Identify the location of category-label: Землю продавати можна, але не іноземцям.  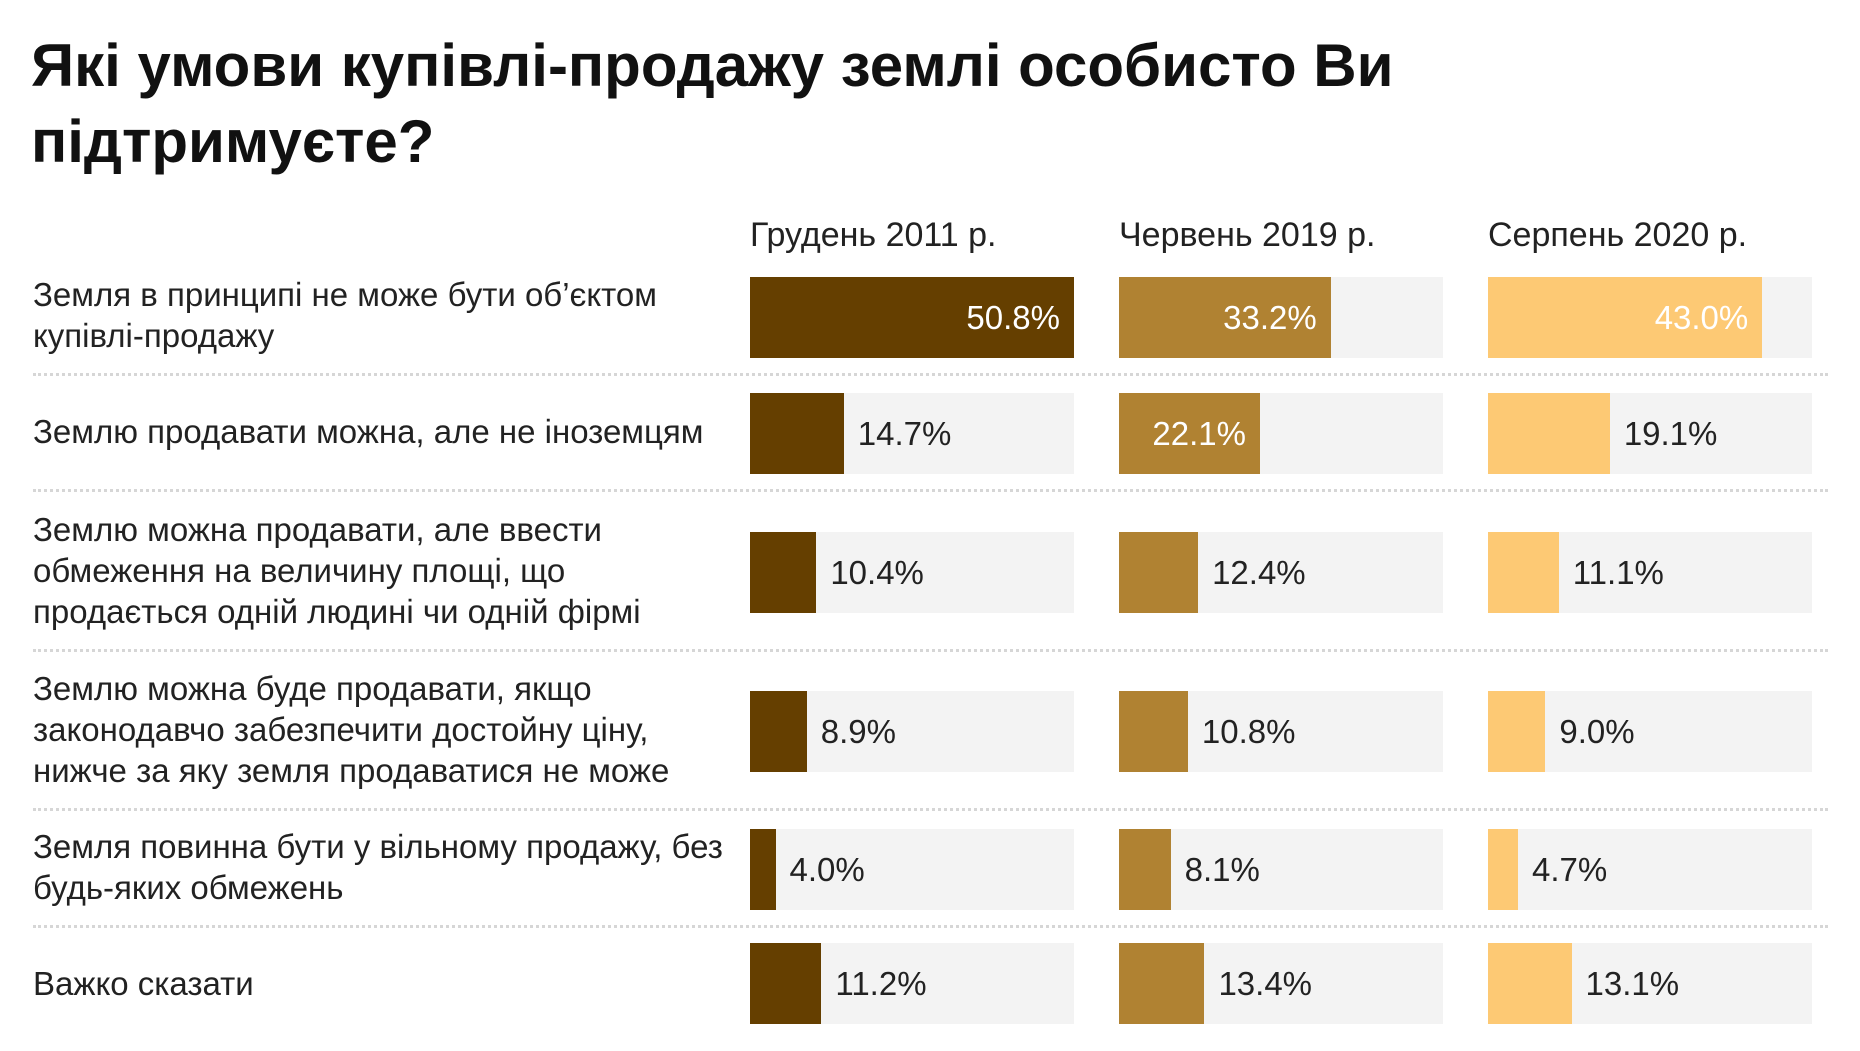
(368, 431).